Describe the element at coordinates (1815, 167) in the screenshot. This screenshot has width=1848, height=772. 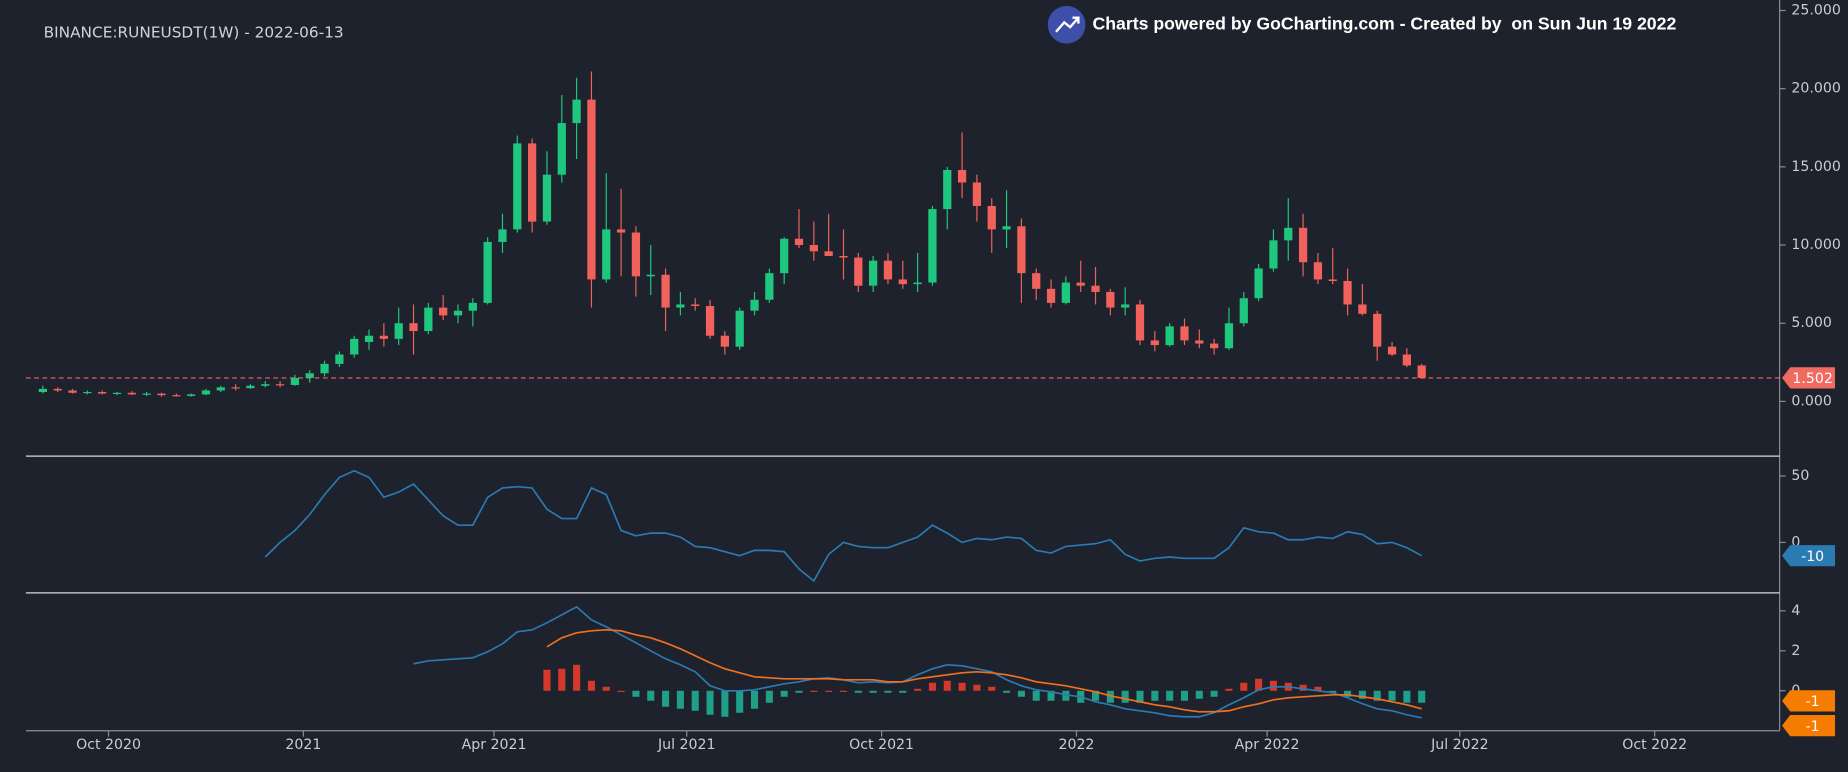
I see `y-tick-label: 15.000` at that location.